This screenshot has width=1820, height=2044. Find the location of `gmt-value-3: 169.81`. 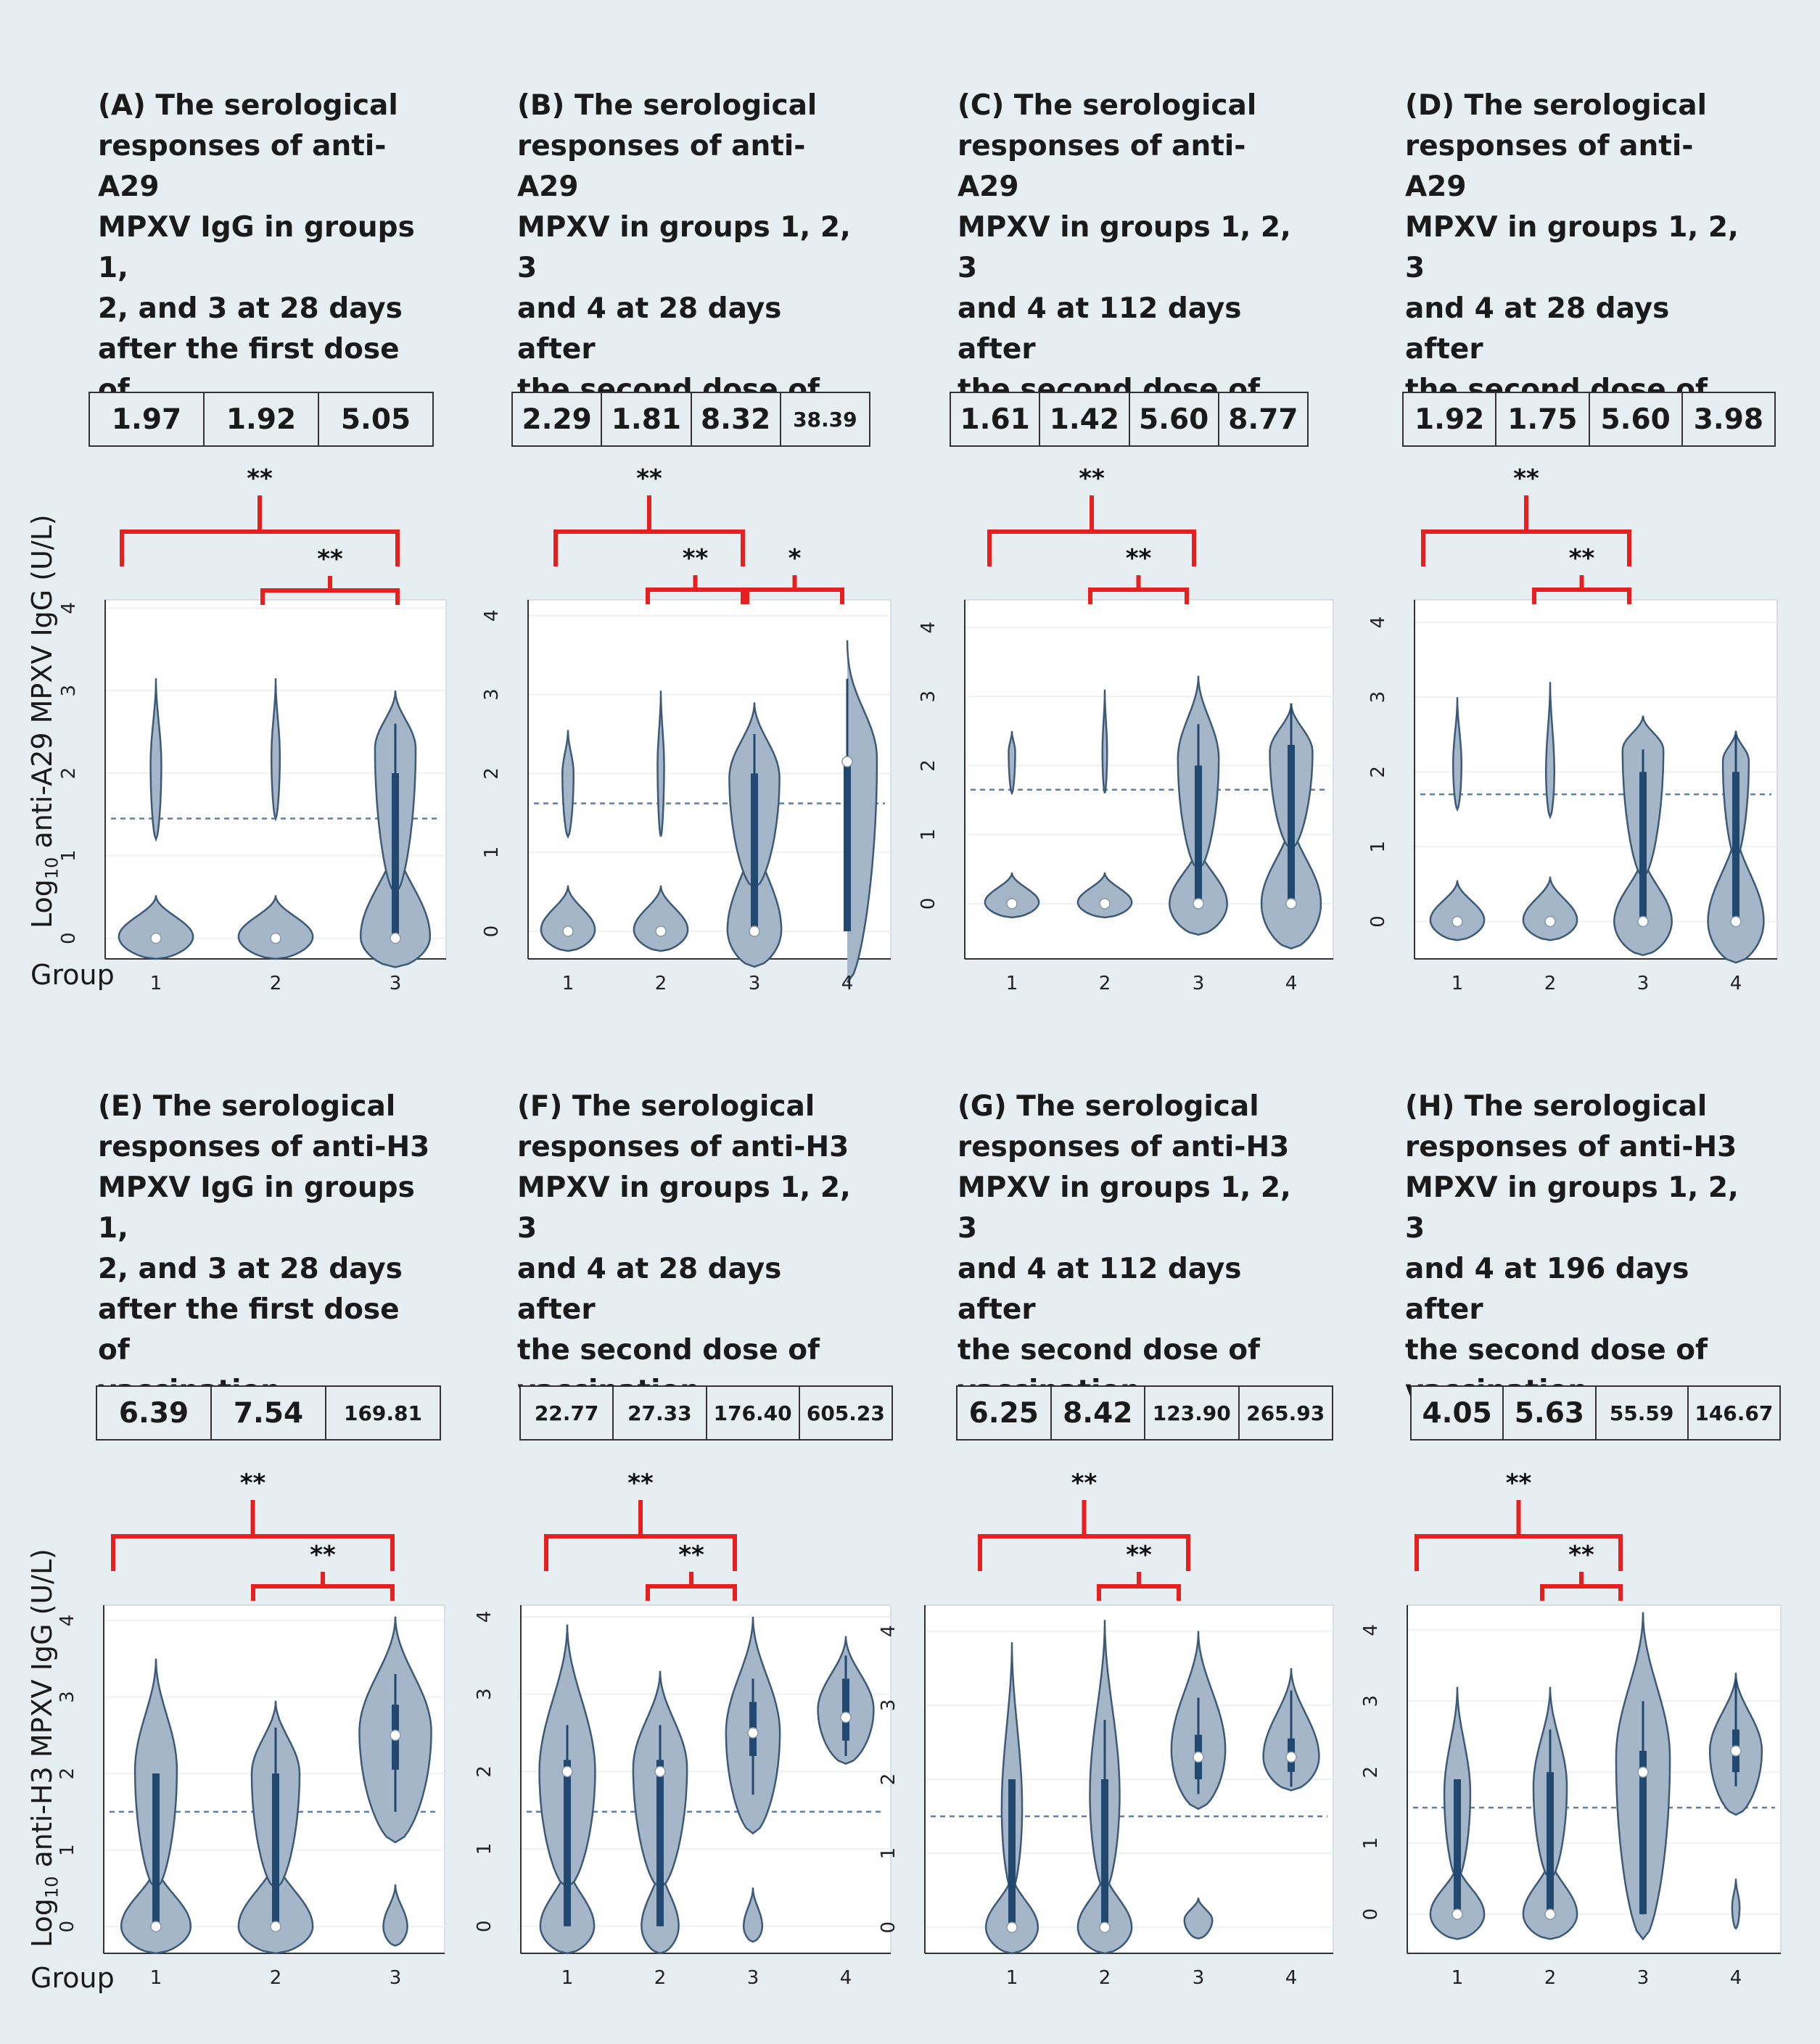

gmt-value-3: 169.81 is located at coordinates (382, 1413).